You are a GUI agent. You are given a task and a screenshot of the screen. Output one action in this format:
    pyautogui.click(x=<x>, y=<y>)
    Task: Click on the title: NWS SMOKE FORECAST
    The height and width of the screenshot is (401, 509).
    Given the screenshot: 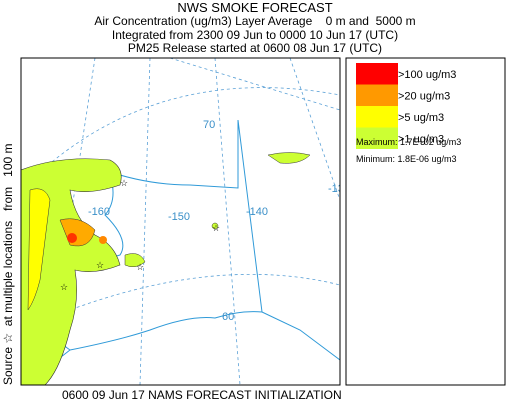 What is the action you would take?
    pyautogui.click(x=254, y=7)
    